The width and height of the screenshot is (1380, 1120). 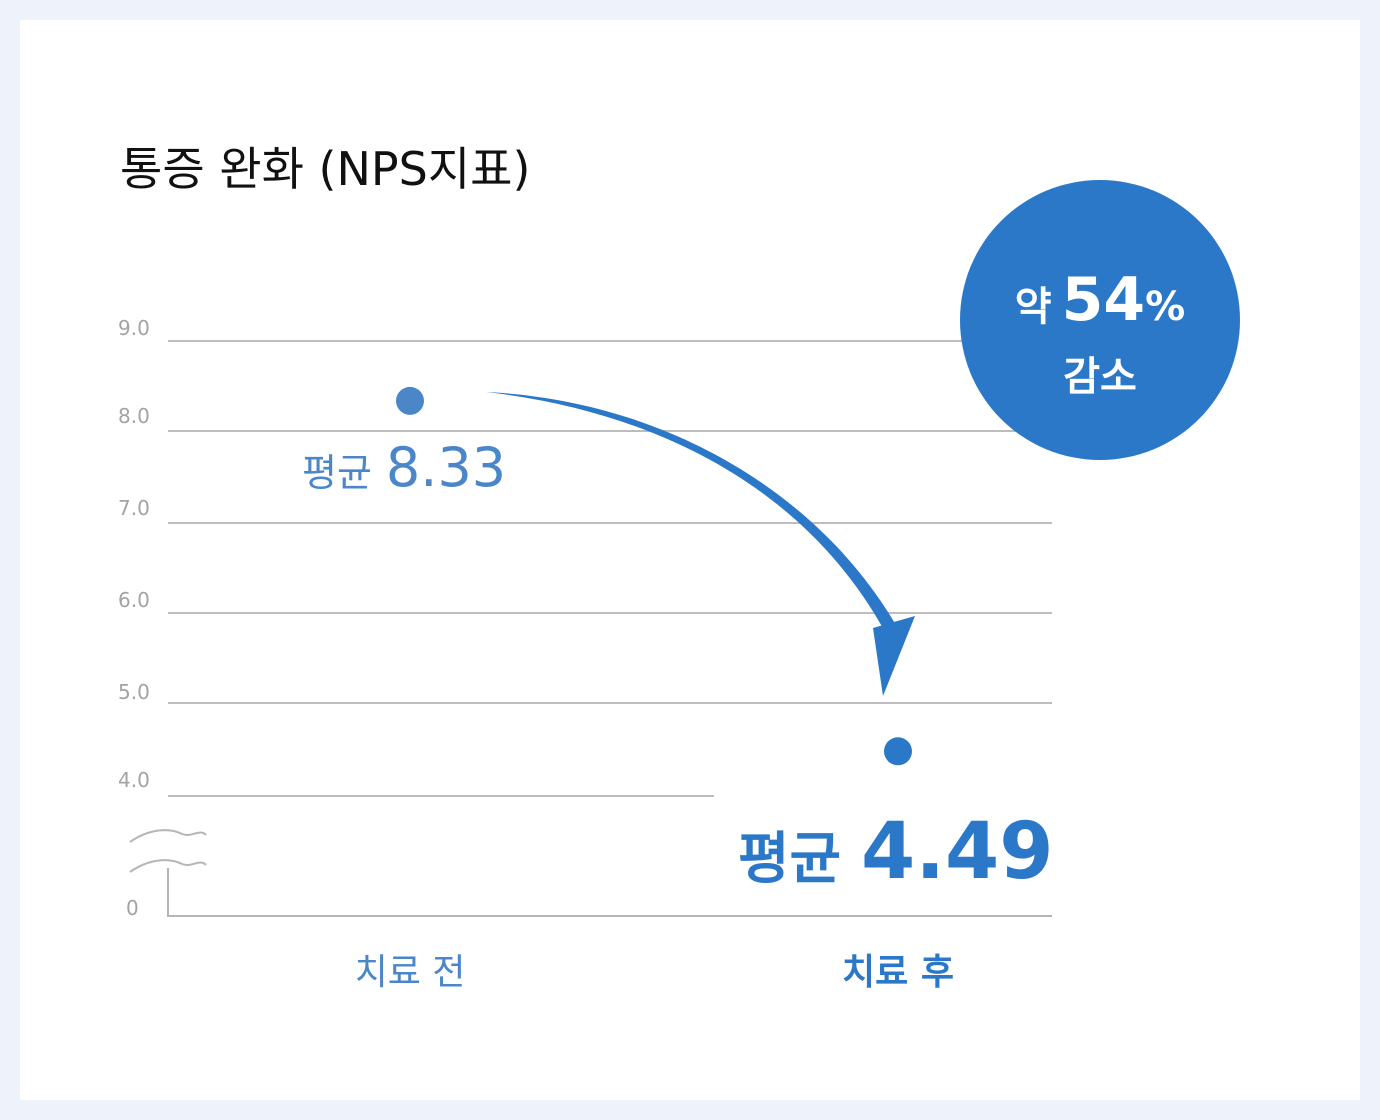 What do you see at coordinates (1033, 307) in the screenshot?
I see `badge-prefix: 약` at bounding box center [1033, 307].